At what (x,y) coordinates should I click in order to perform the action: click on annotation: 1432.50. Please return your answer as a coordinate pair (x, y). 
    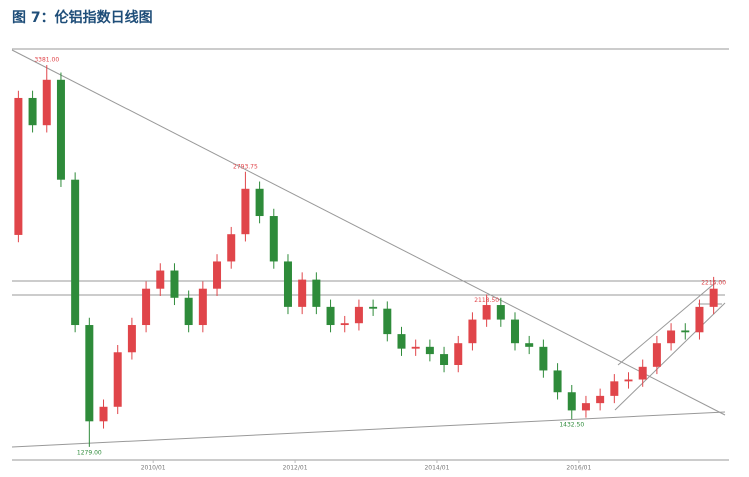
    Looking at the image, I should click on (571, 425).